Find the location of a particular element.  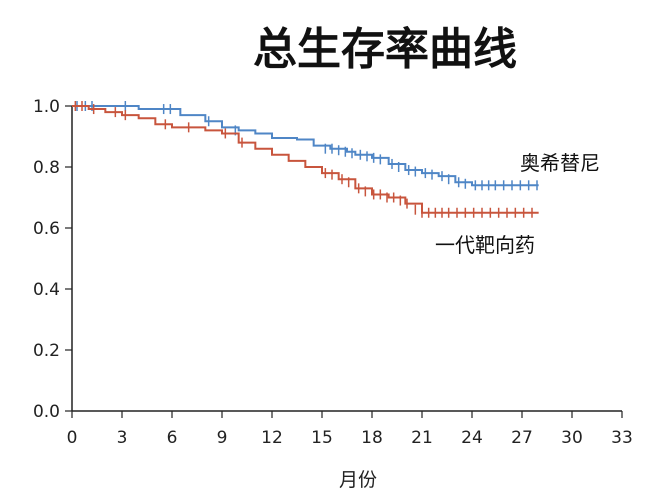

x-tick-label: 3 is located at coordinates (122, 438).